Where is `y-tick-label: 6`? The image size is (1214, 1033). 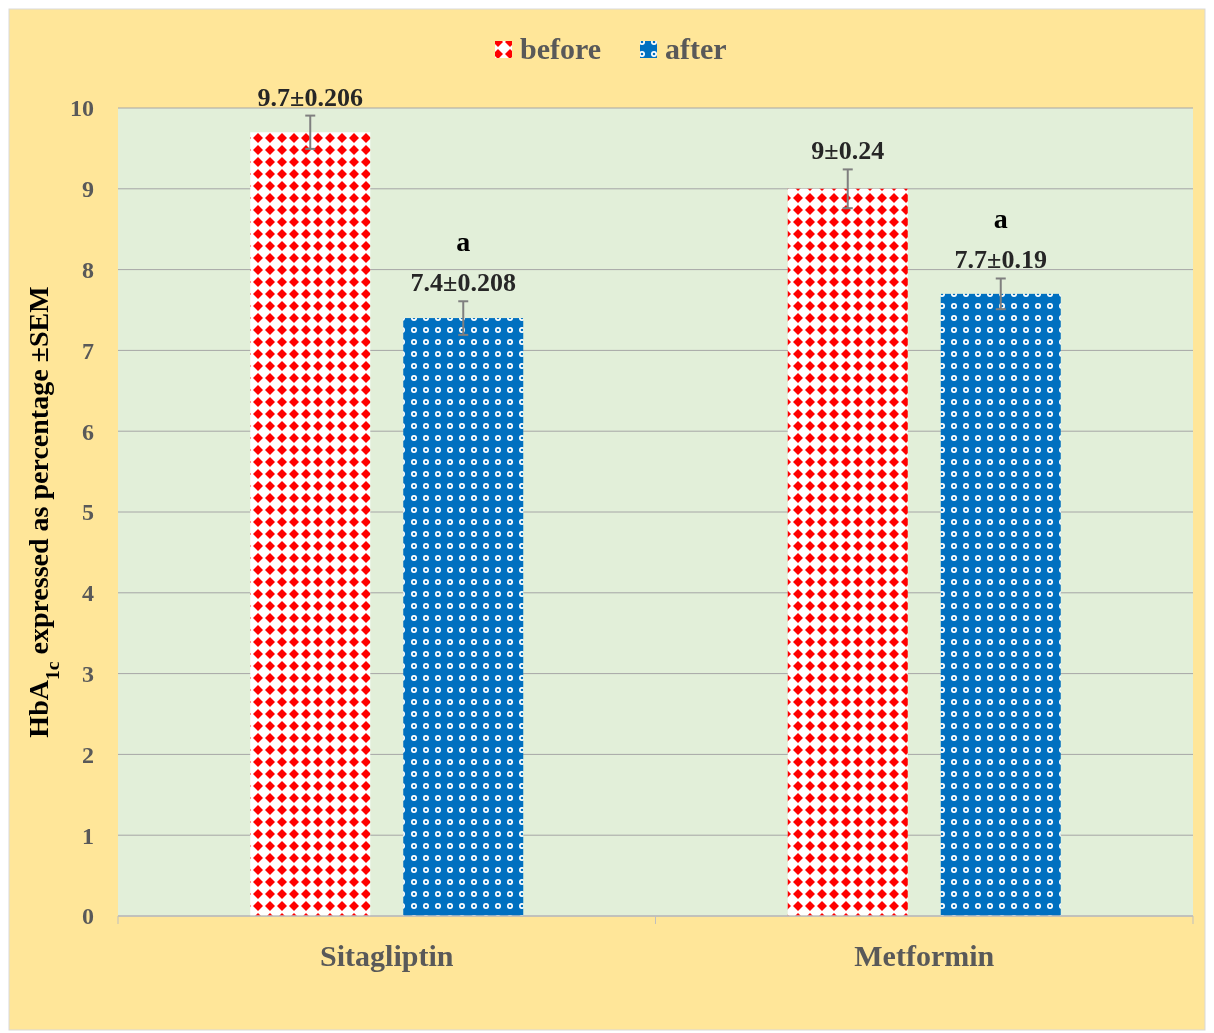 y-tick-label: 6 is located at coordinates (88, 431).